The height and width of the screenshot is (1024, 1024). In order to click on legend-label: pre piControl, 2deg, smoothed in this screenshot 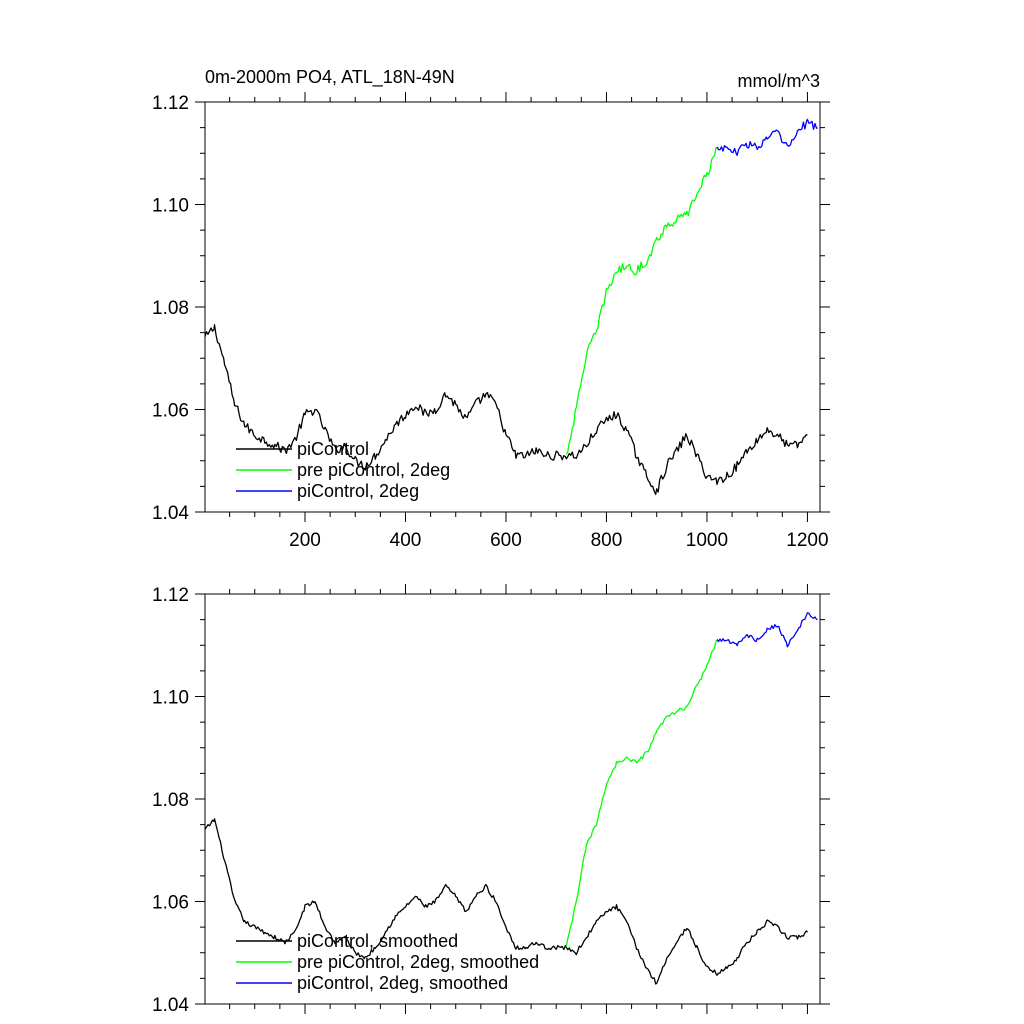, I will do `click(418, 962)`.